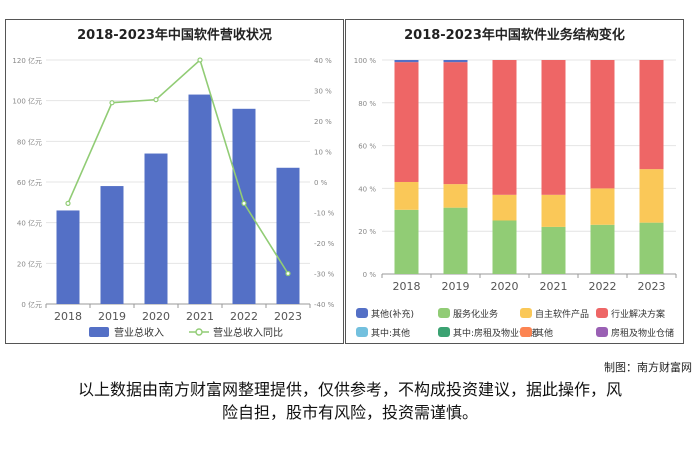 The height and width of the screenshot is (467, 700). Describe the element at coordinates (544, 333) in the screenshot. I see `legend-label: 其他` at that location.